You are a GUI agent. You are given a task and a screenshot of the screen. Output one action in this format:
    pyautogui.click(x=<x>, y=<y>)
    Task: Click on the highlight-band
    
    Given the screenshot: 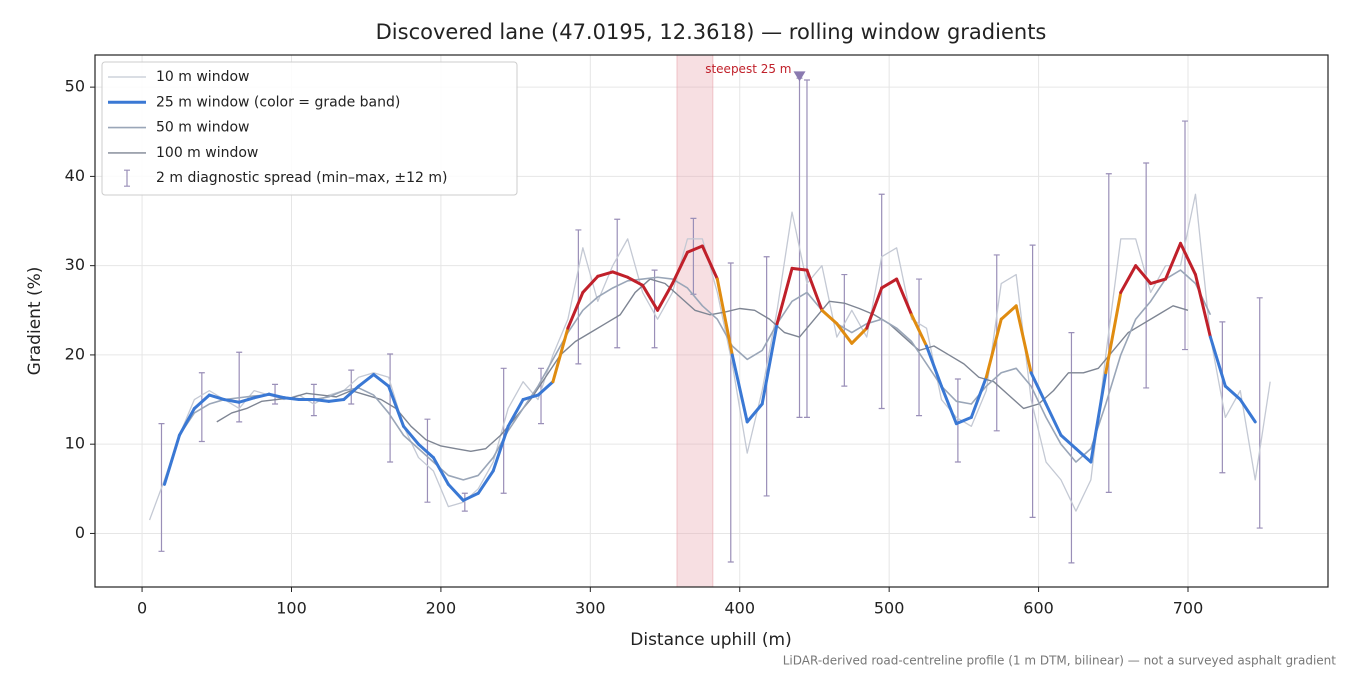 What is the action you would take?
    pyautogui.click(x=695, y=321)
    